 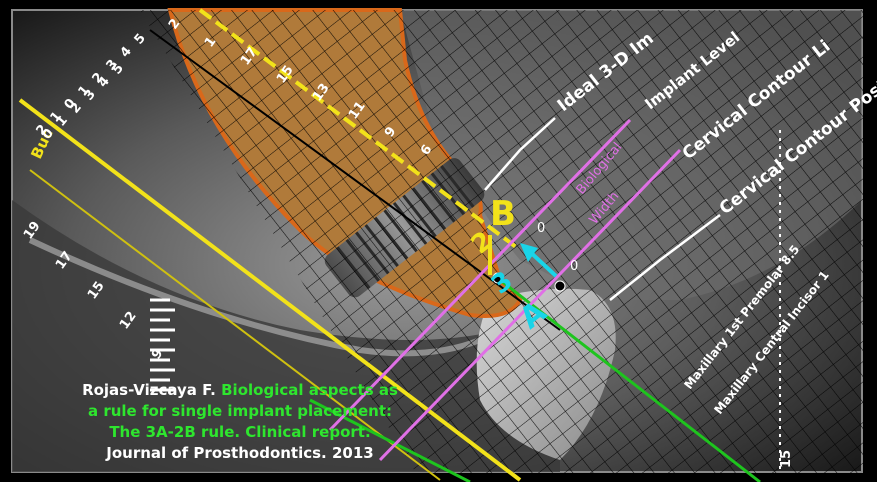 What do you see at coordinates (560, 286) in the screenshot?
I see `point-cervical` at bounding box center [560, 286].